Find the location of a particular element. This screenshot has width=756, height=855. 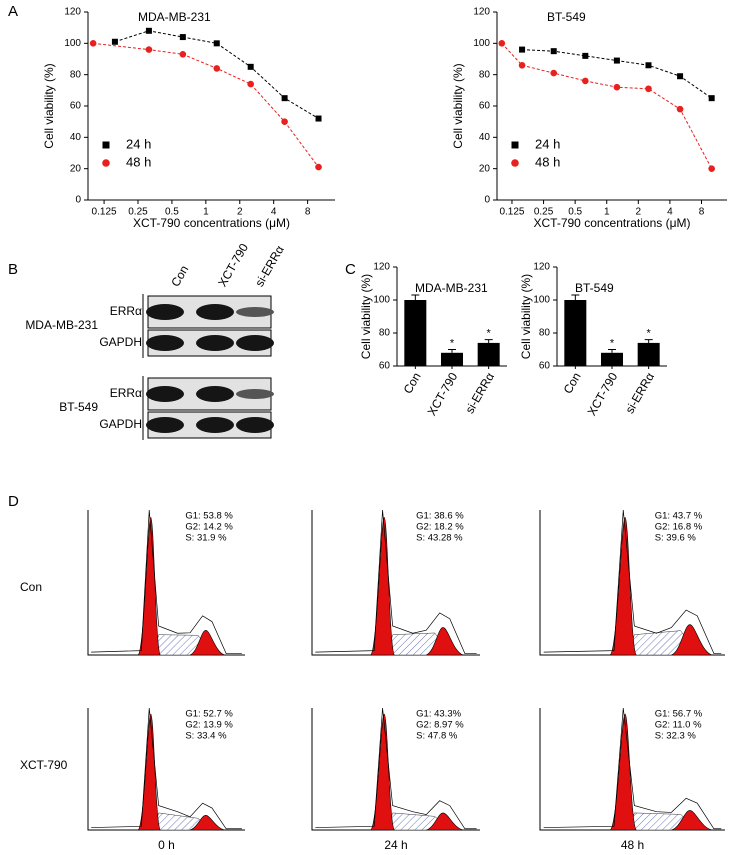

x-tick-label: 8 is located at coordinates (702, 212).